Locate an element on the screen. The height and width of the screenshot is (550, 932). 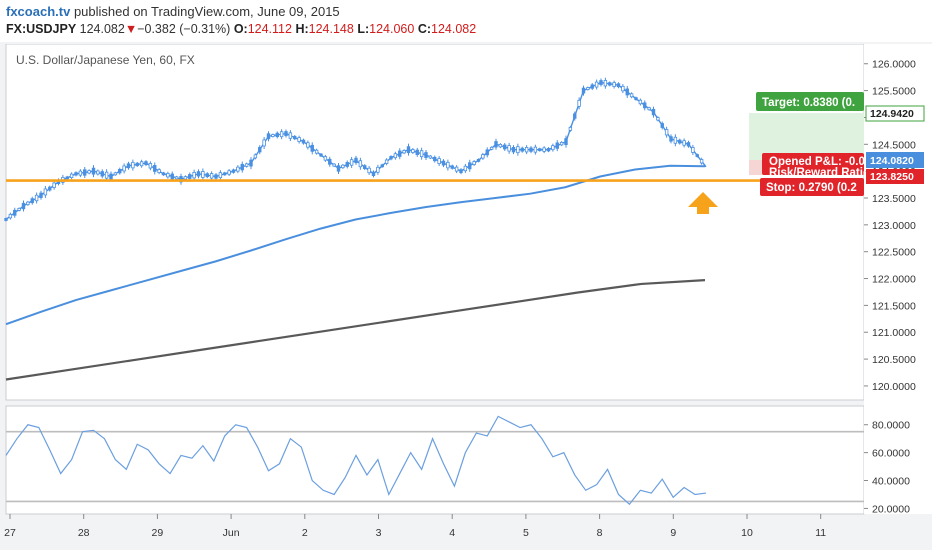
stop-box is located at coordinates (812, 187).